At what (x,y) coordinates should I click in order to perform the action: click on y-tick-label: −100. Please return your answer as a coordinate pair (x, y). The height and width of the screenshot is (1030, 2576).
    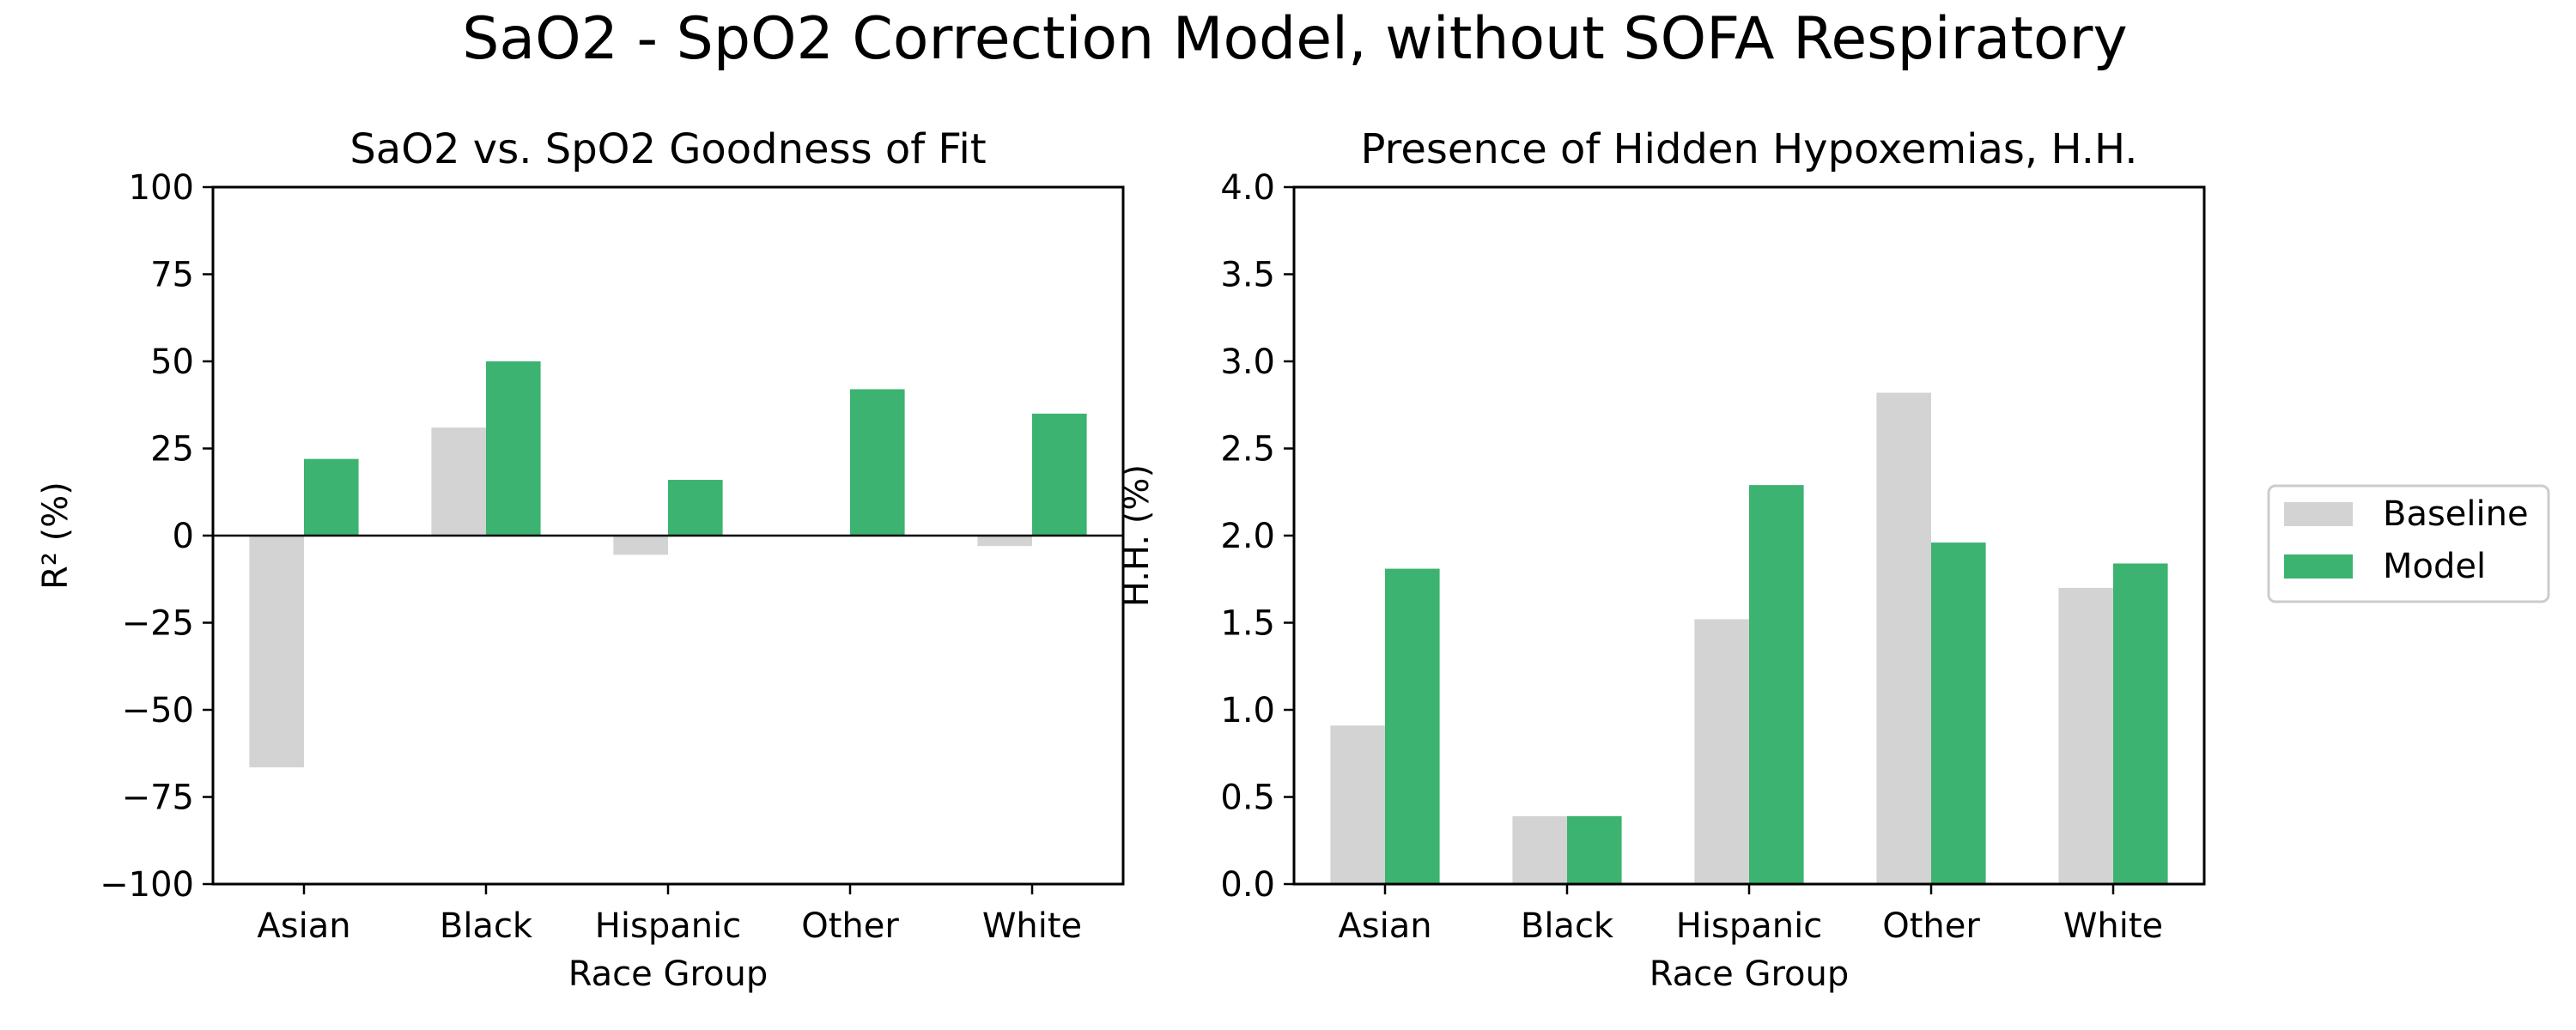
    Looking at the image, I should click on (147, 885).